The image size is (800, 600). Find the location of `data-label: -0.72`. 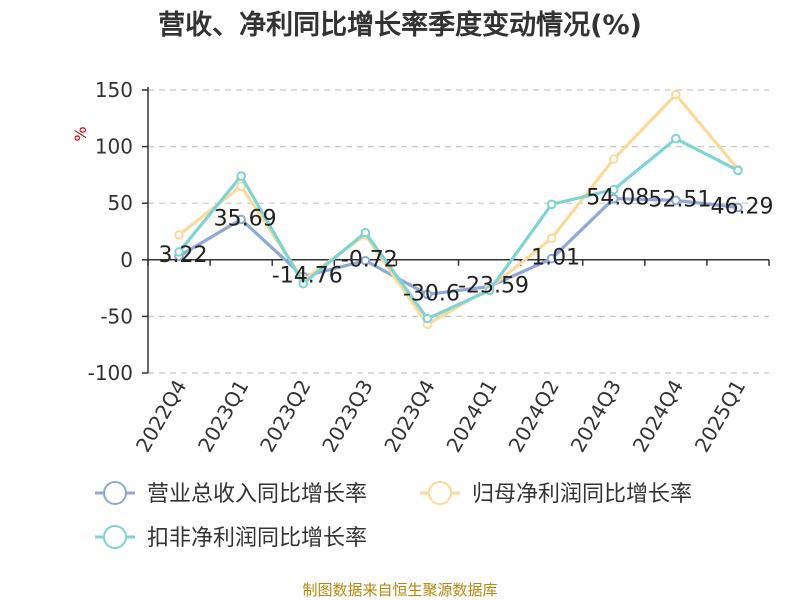

data-label: -0.72 is located at coordinates (369, 260).